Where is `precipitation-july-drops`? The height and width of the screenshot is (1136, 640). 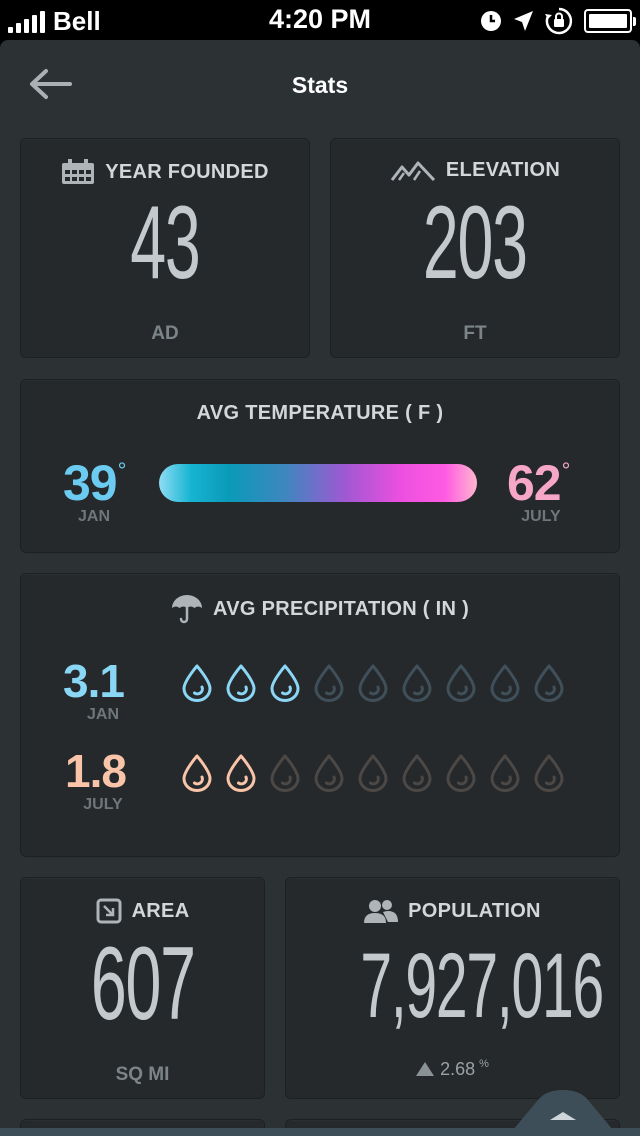
precipitation-july-drops is located at coordinates (373, 773).